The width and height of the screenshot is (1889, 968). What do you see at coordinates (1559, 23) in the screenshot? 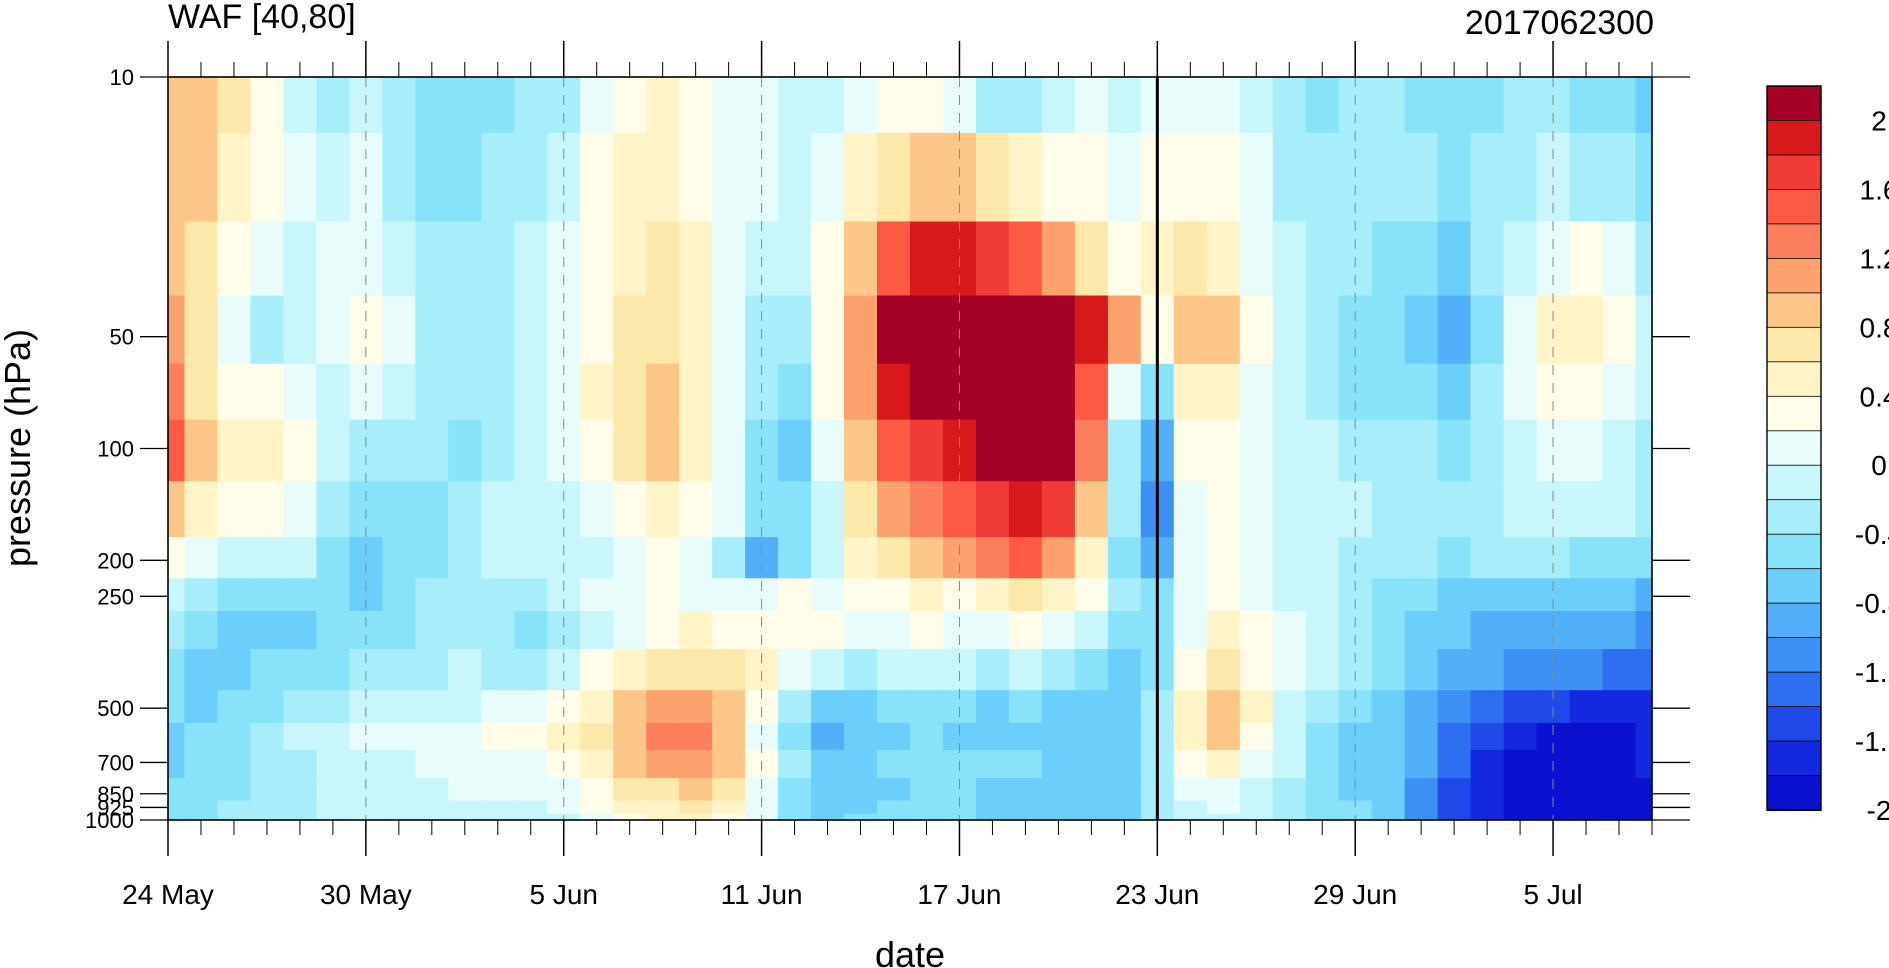
I see `chart-date-stamp: 2017062300` at bounding box center [1559, 23].